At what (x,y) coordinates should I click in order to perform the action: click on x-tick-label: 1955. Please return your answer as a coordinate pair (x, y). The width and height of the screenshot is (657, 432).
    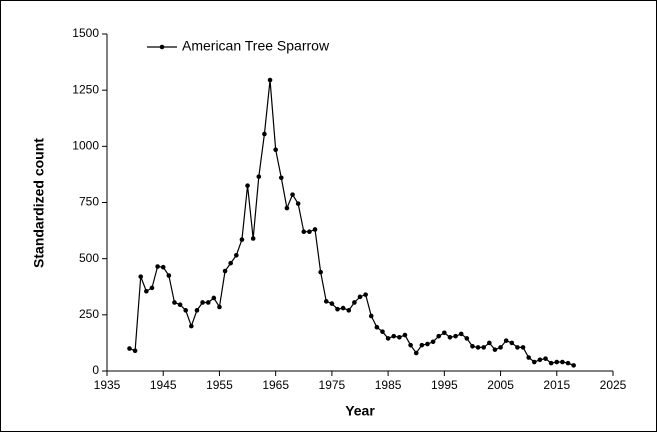
    Looking at the image, I should click on (219, 385).